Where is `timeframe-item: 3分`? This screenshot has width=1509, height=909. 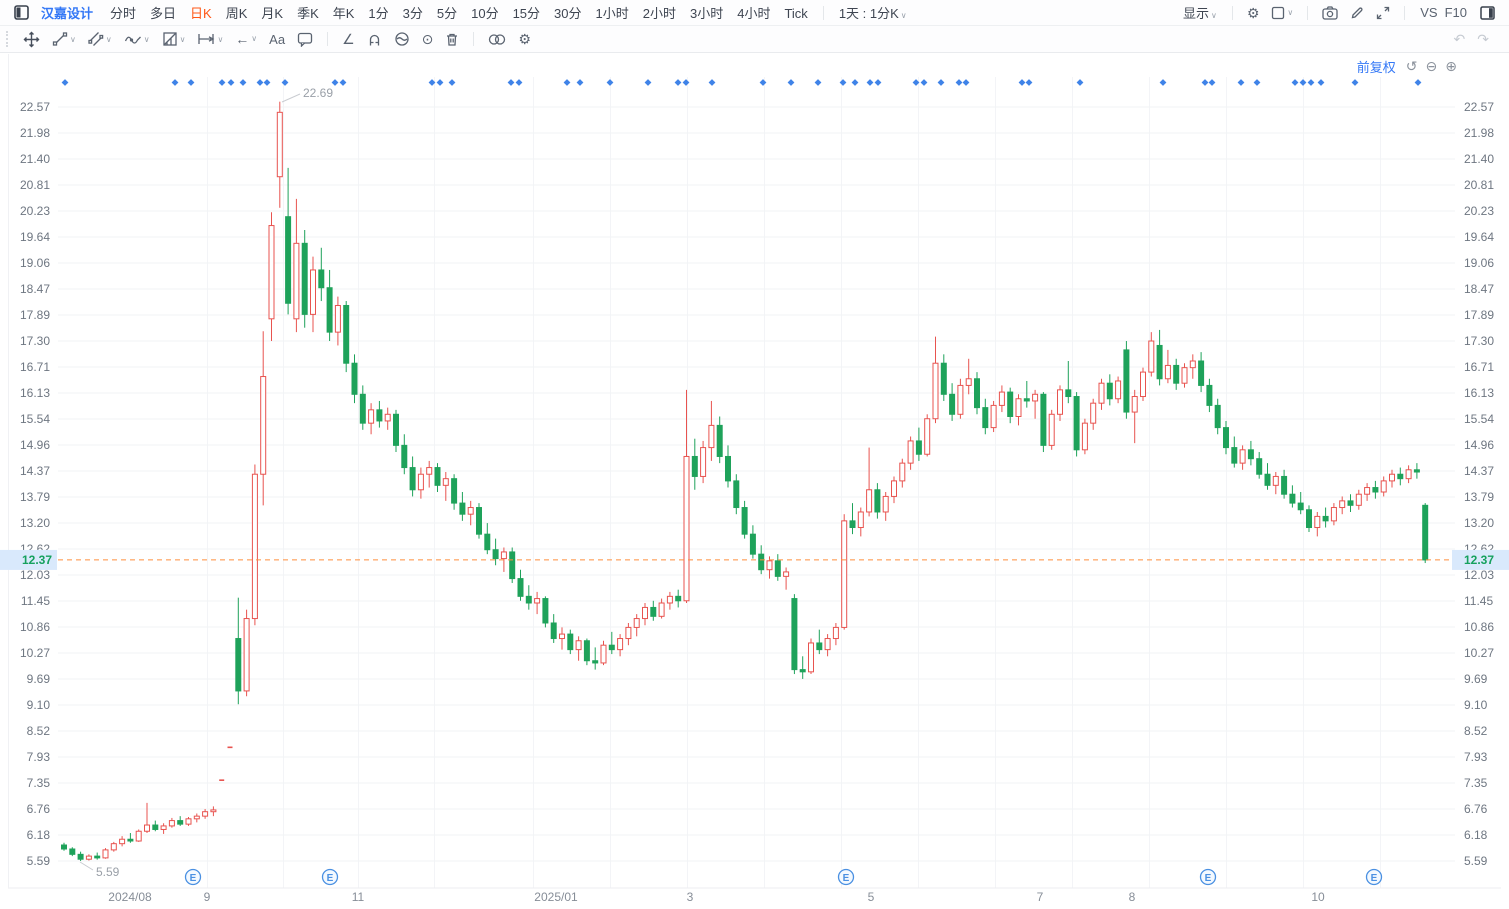 timeframe-item: 3分 is located at coordinates (412, 13).